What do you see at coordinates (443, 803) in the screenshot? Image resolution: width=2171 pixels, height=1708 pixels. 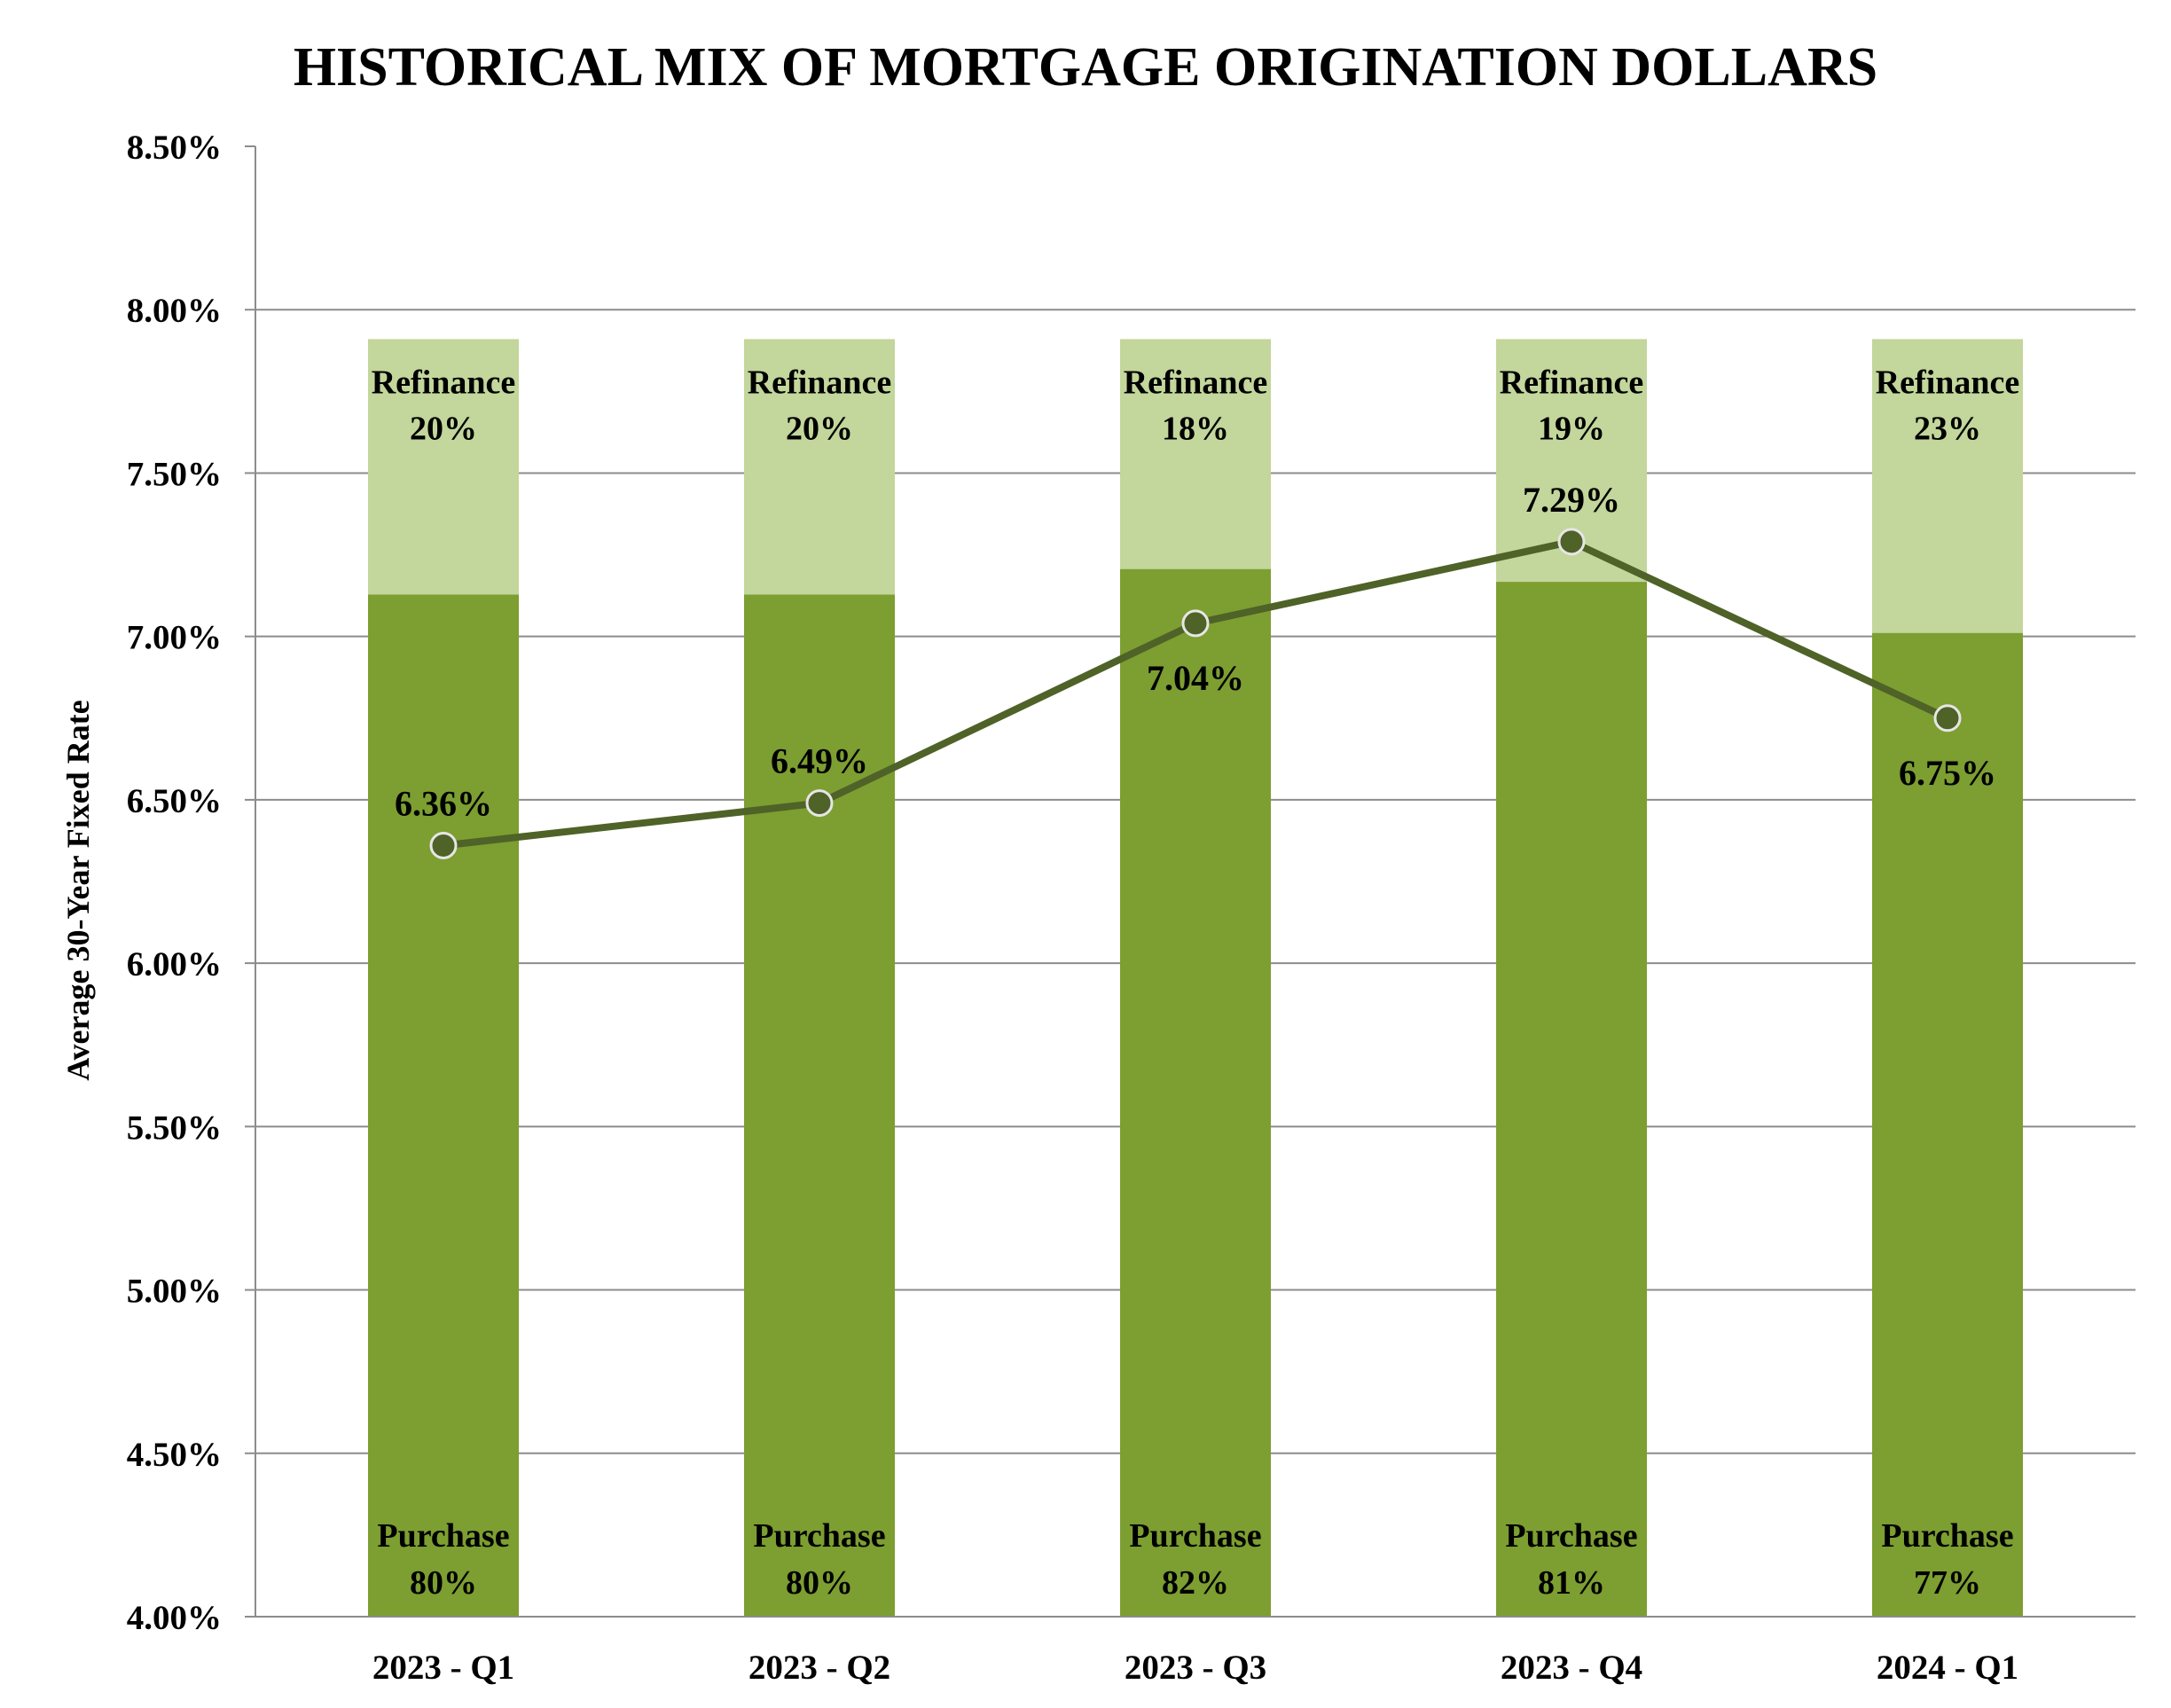 I see `rate-value-label: 6.36%` at bounding box center [443, 803].